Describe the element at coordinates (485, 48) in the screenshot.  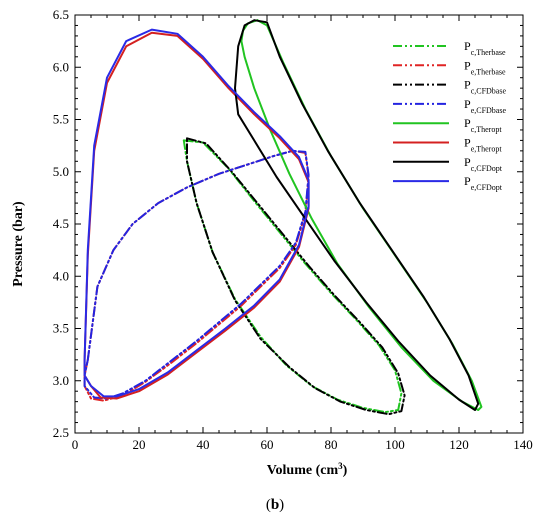
I see `legend-label: Pc,Therbase` at that location.